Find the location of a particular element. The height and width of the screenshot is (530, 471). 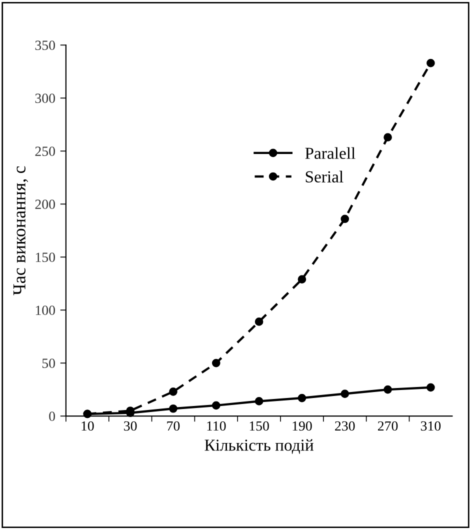

x-tick-label: 150 is located at coordinates (259, 426).